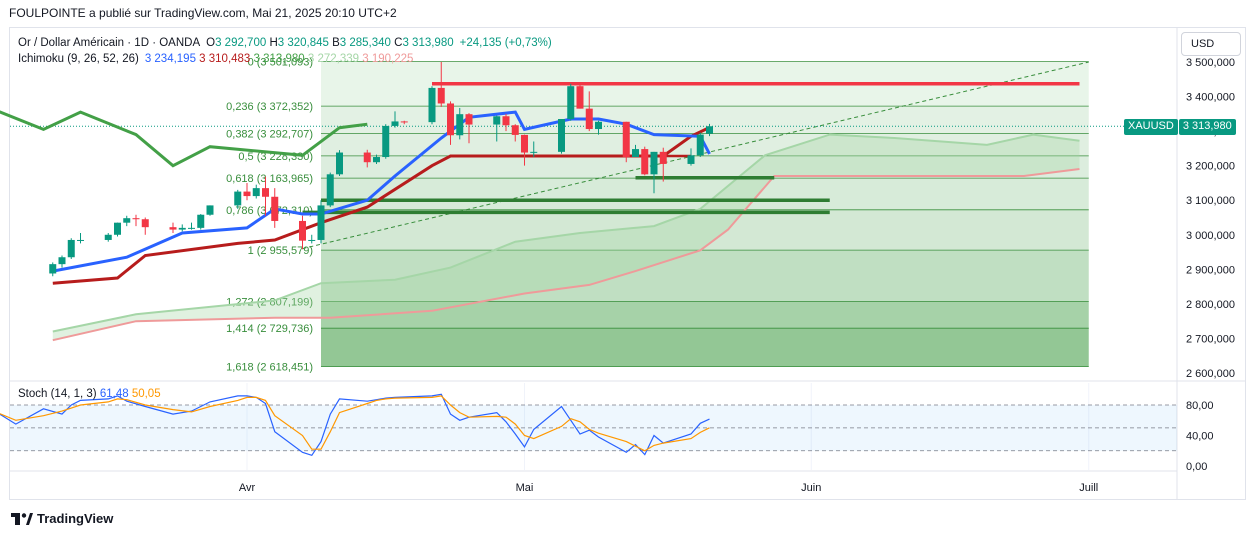 Image resolution: width=1257 pixels, height=536 pixels. What do you see at coordinates (269, 107) in the screenshot?
I see `fib-level-label: 0,236 (3 372,352)` at bounding box center [269, 107].